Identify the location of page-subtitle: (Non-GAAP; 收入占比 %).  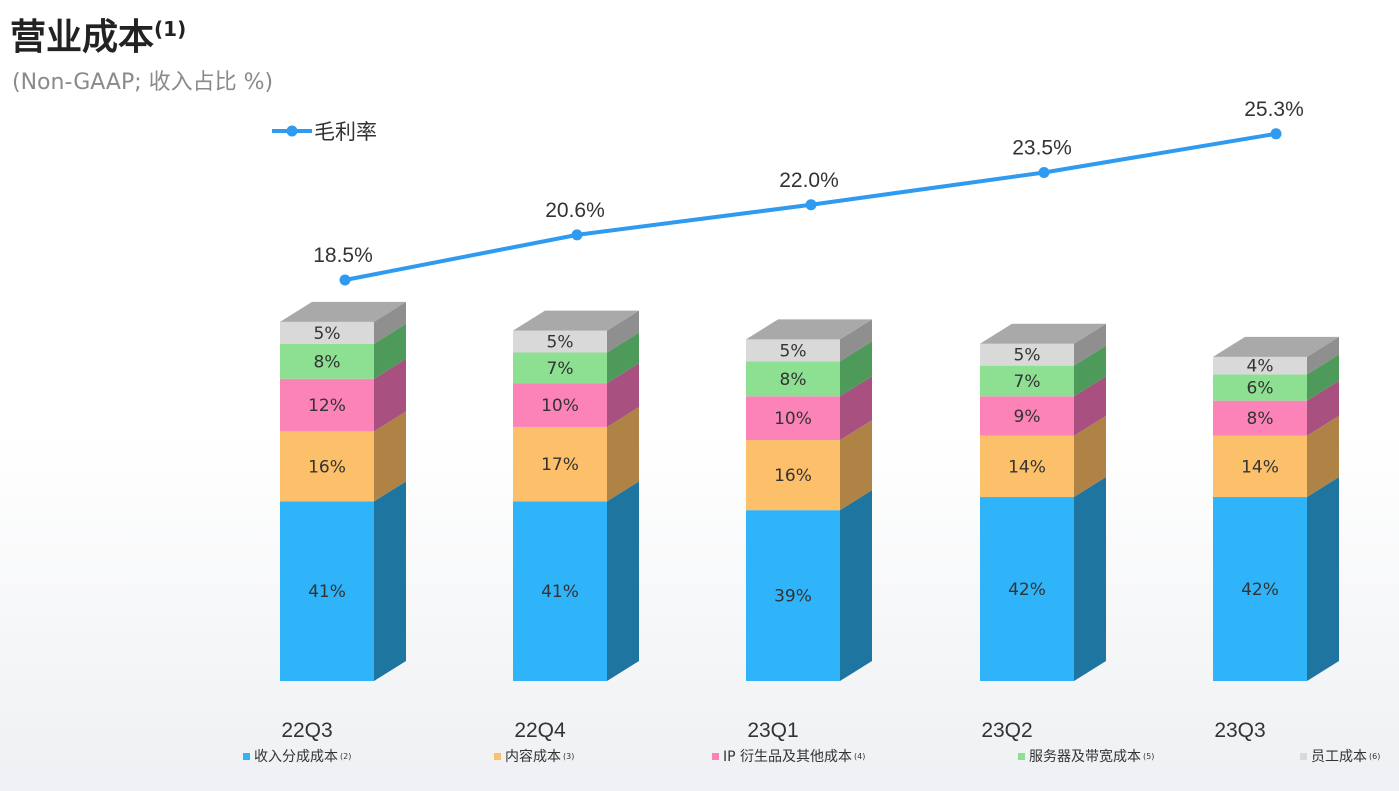
(143, 82).